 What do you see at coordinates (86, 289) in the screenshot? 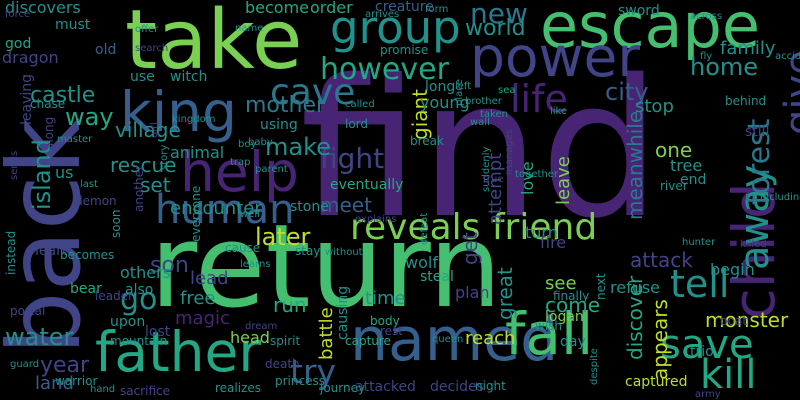
I see `word-cloud-word: bear` at bounding box center [86, 289].